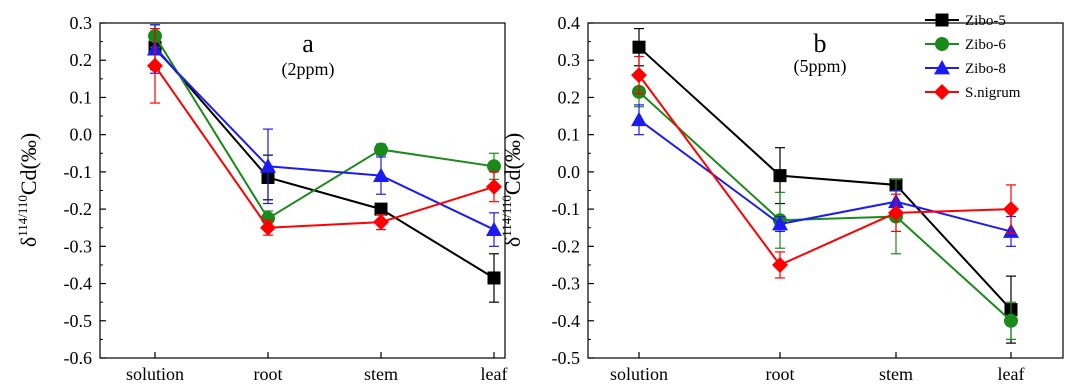 This screenshot has height=388, width=1072. What do you see at coordinates (308, 69) in the screenshot?
I see `panel-subtitle: (2ppm)` at bounding box center [308, 69].